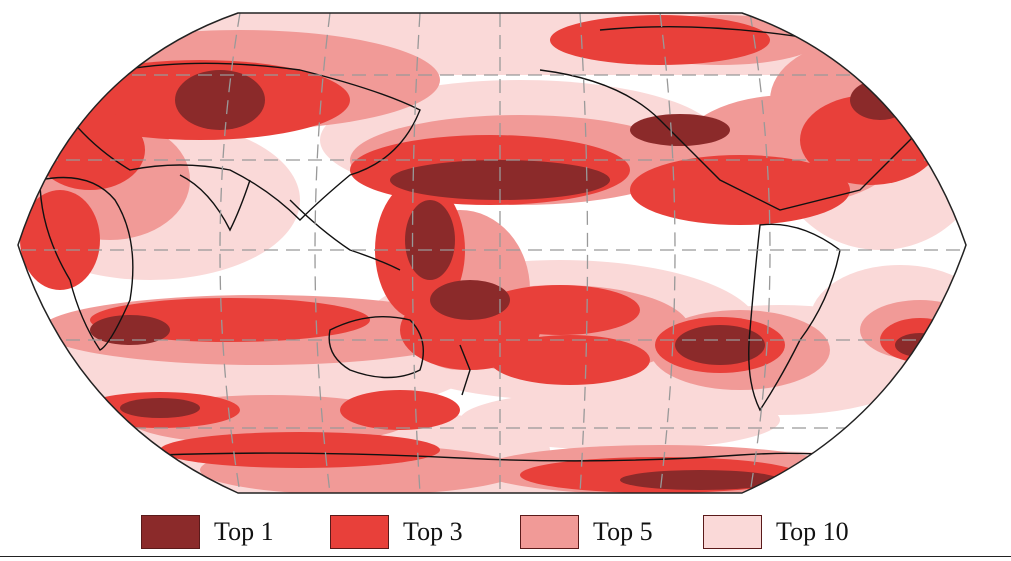  I want to click on legend-swatch-top5, so click(549, 532).